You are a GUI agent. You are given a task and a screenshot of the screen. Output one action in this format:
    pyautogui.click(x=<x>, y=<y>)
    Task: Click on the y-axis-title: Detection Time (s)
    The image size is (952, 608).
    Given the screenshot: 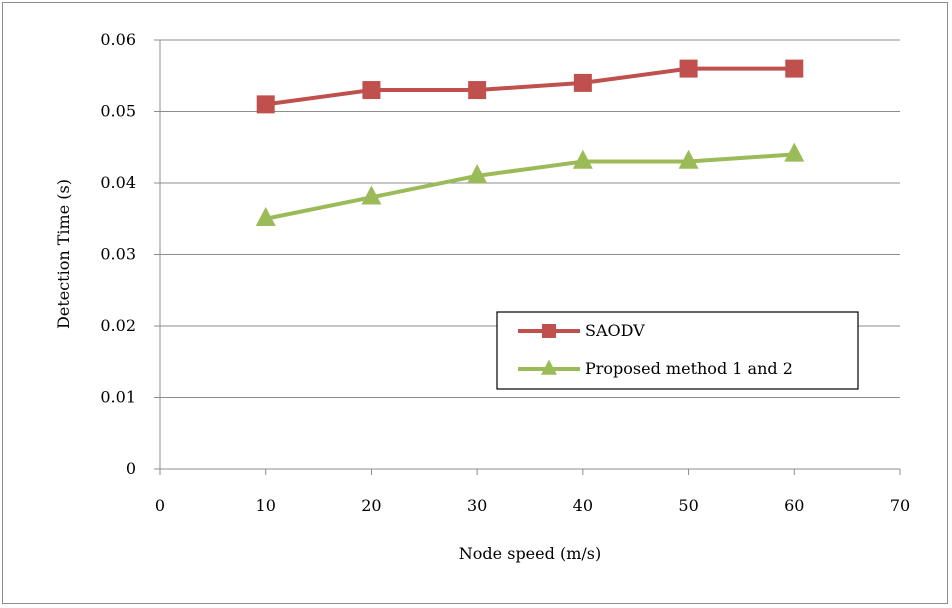 What is the action you would take?
    pyautogui.click(x=63, y=254)
    